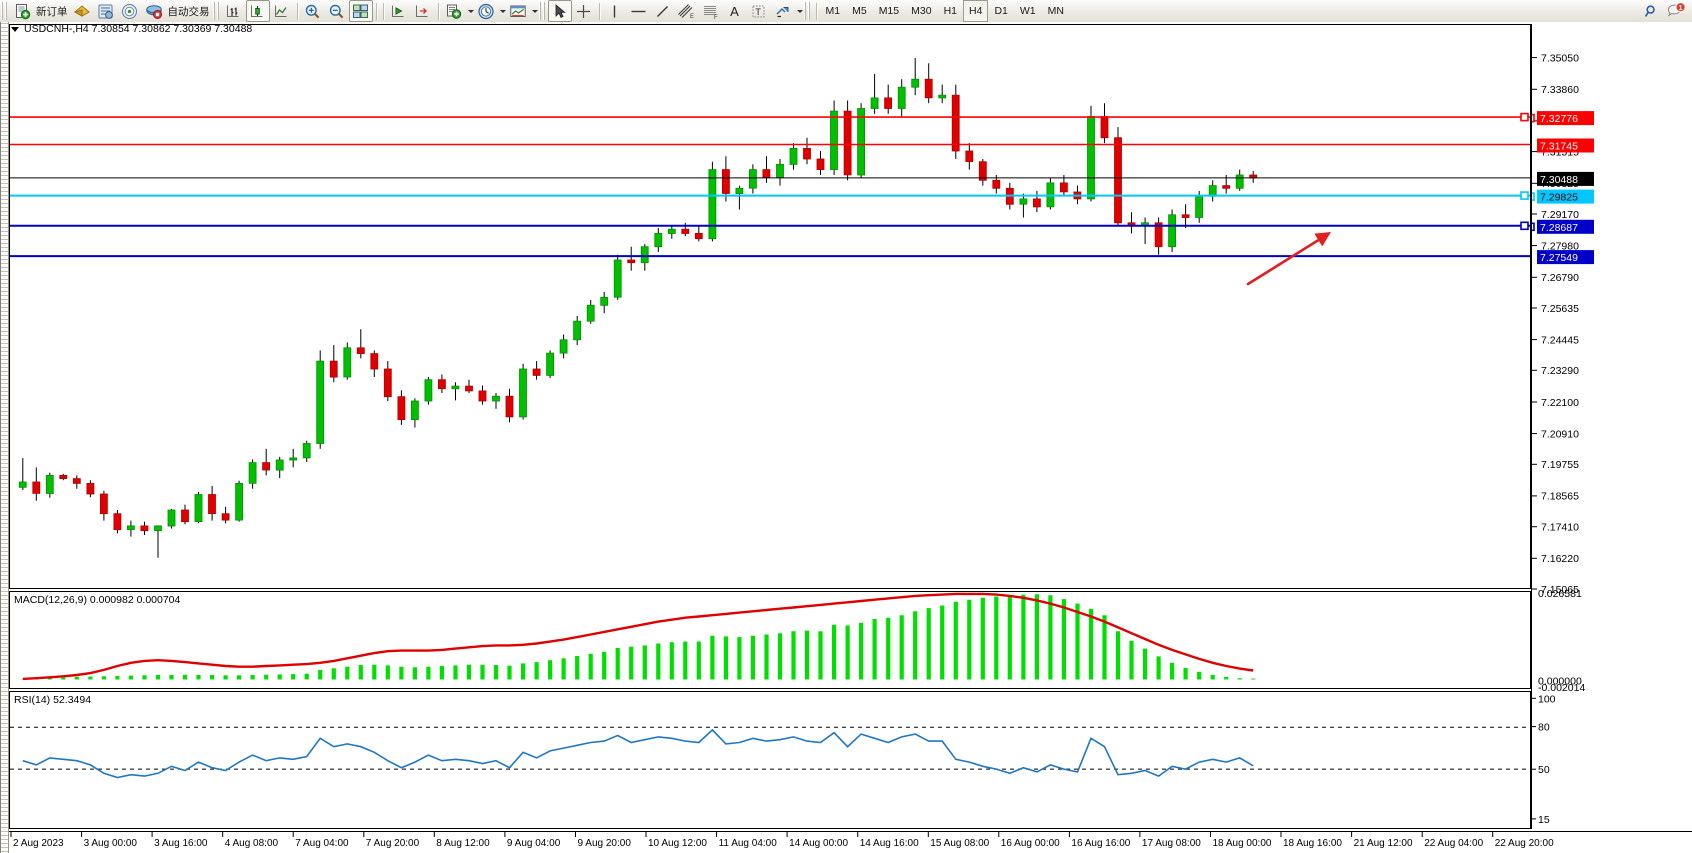  Describe the element at coordinates (53, 700) in the screenshot. I see `rsi-label: RSI(14) 52.3494` at that location.